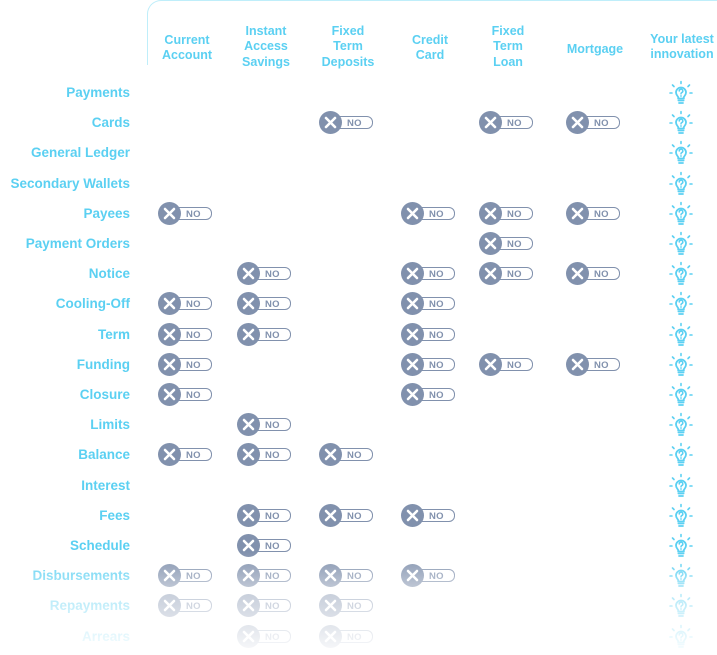 The width and height of the screenshot is (717, 655). I want to click on row-label-payees: Payees, so click(106, 213).